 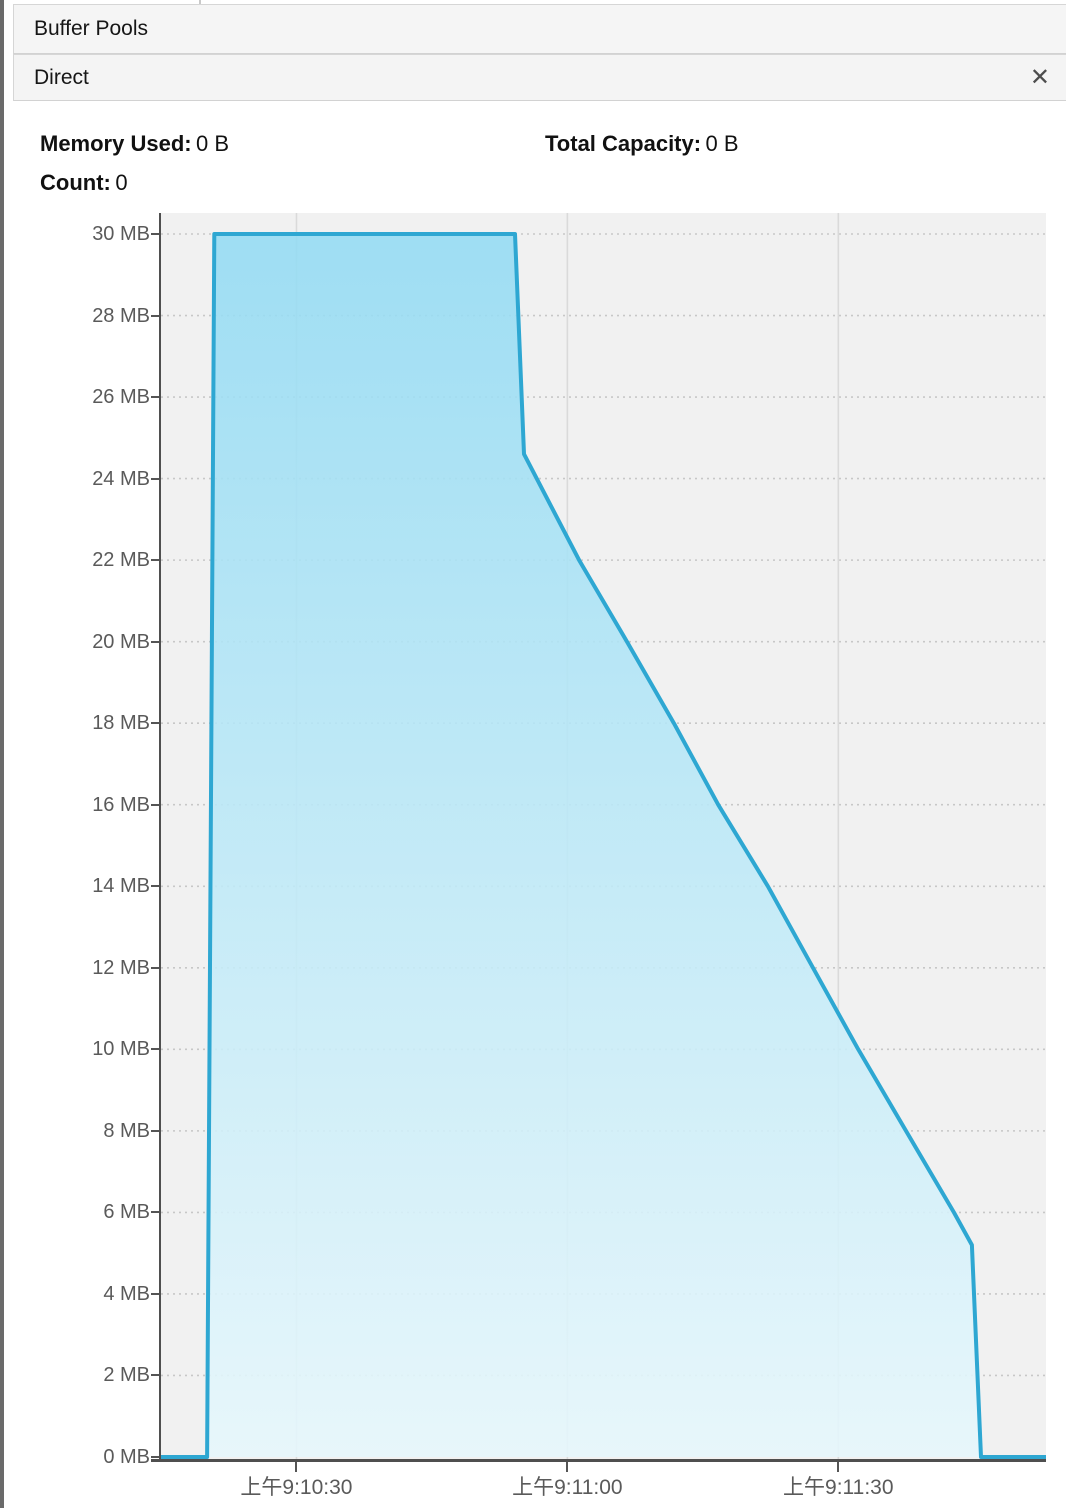 I want to click on y-axis-tick-label: 20 MB, so click(x=121, y=641).